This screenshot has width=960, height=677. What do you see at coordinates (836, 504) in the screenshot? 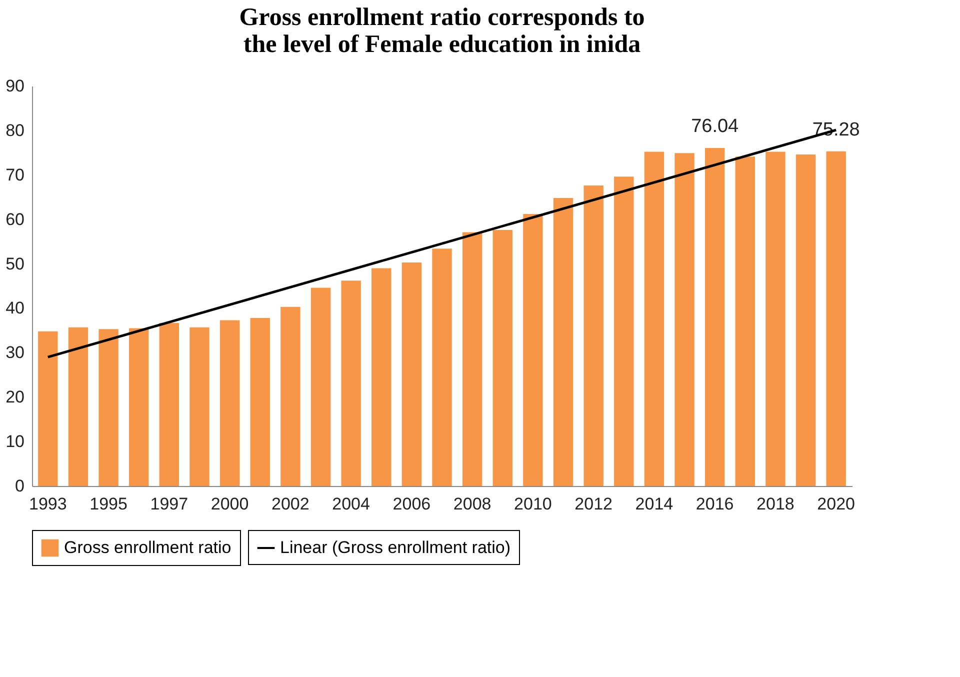
I see `x-tick-label: 2020` at bounding box center [836, 504].